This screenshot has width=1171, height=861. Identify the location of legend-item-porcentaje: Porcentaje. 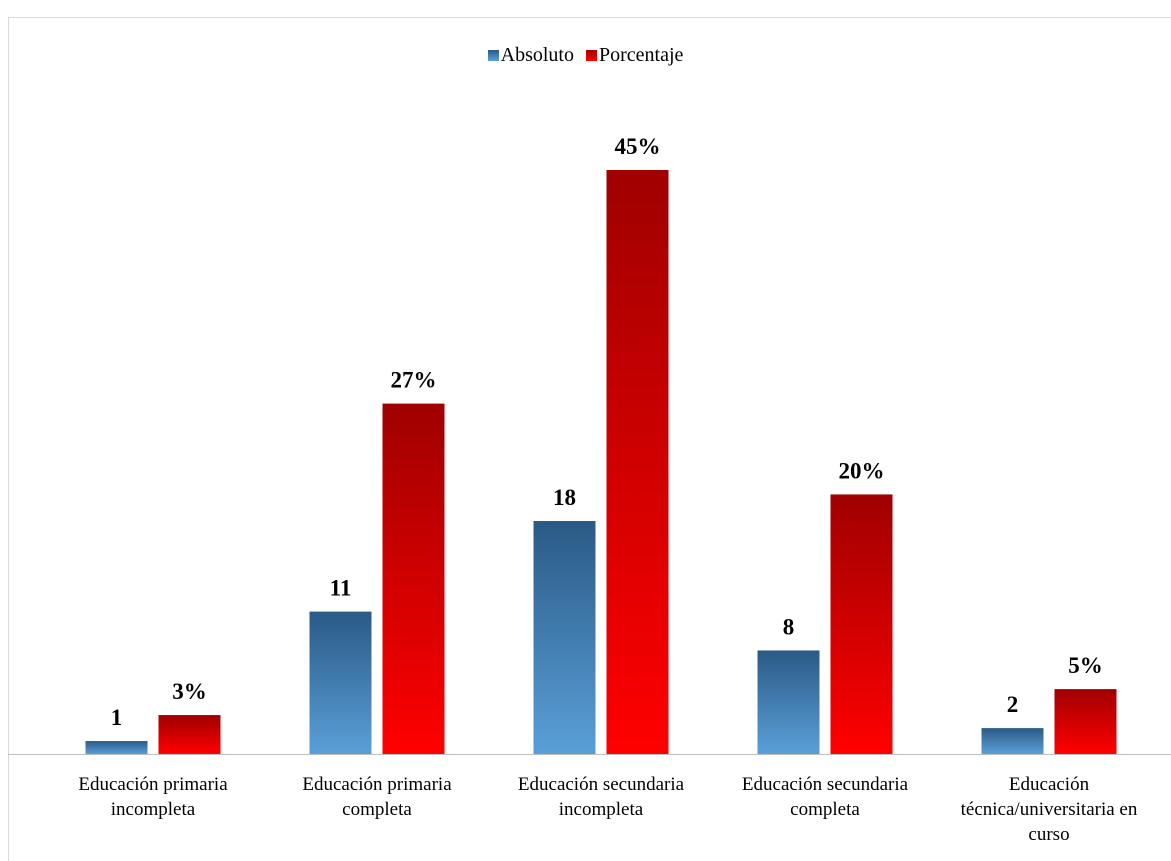
(634, 55).